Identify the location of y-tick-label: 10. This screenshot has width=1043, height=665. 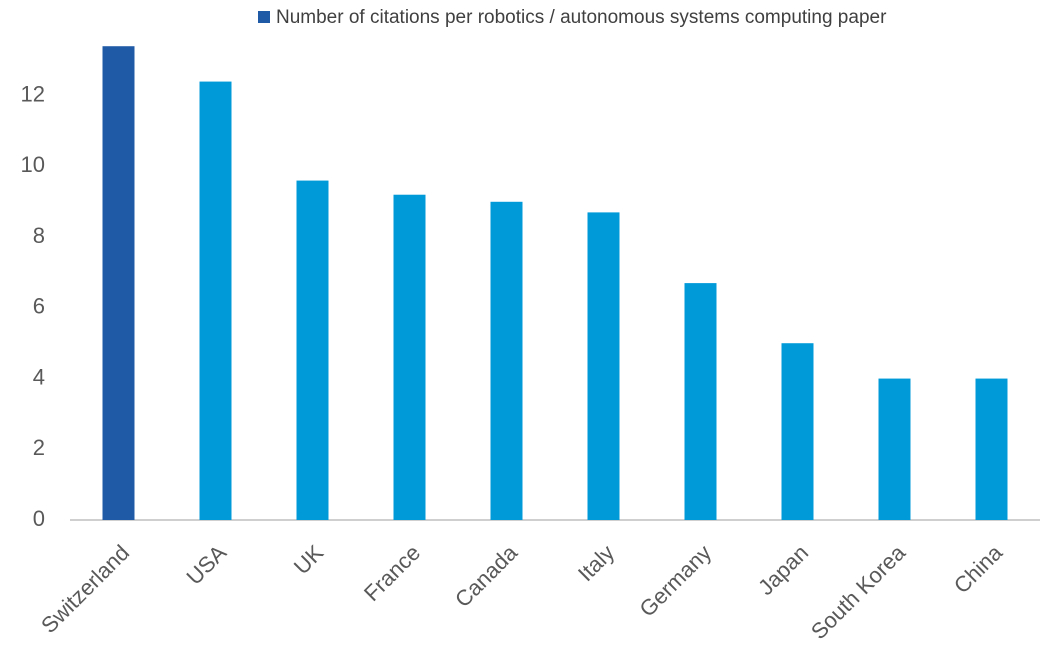
(33, 164).